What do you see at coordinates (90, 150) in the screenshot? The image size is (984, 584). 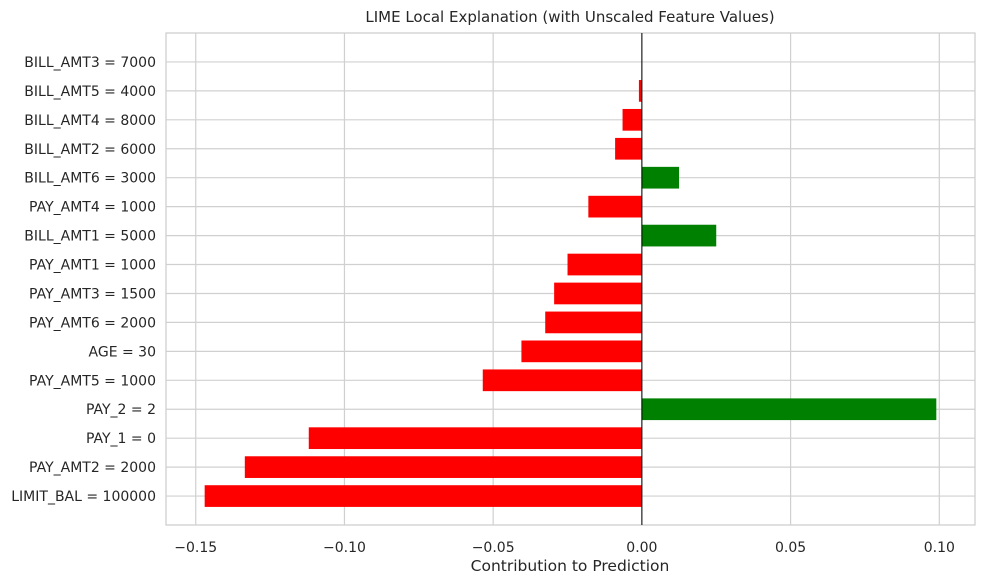 I see `category-label: BILL_AMT2 = 6000` at bounding box center [90, 150].